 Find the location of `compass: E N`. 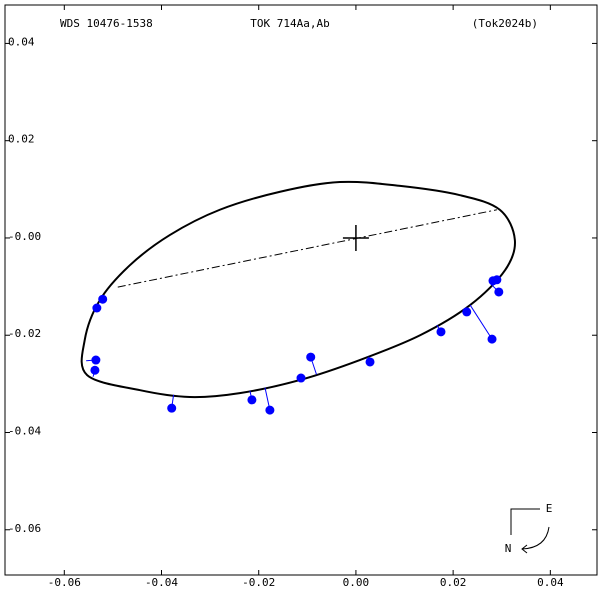

compass: E N is located at coordinates (529, 528).